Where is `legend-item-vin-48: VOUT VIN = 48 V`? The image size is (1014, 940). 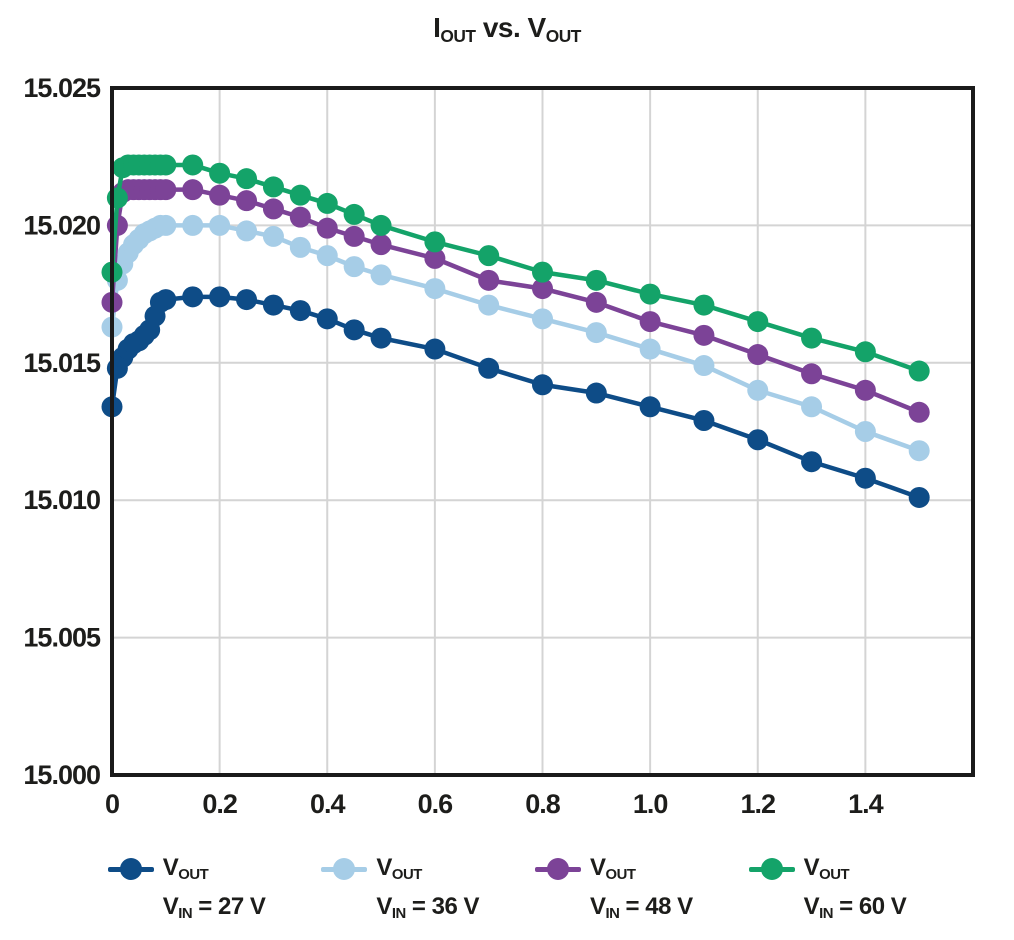 legend-item-vin-48: VOUT VIN = 48 V is located at coordinates (614, 891).